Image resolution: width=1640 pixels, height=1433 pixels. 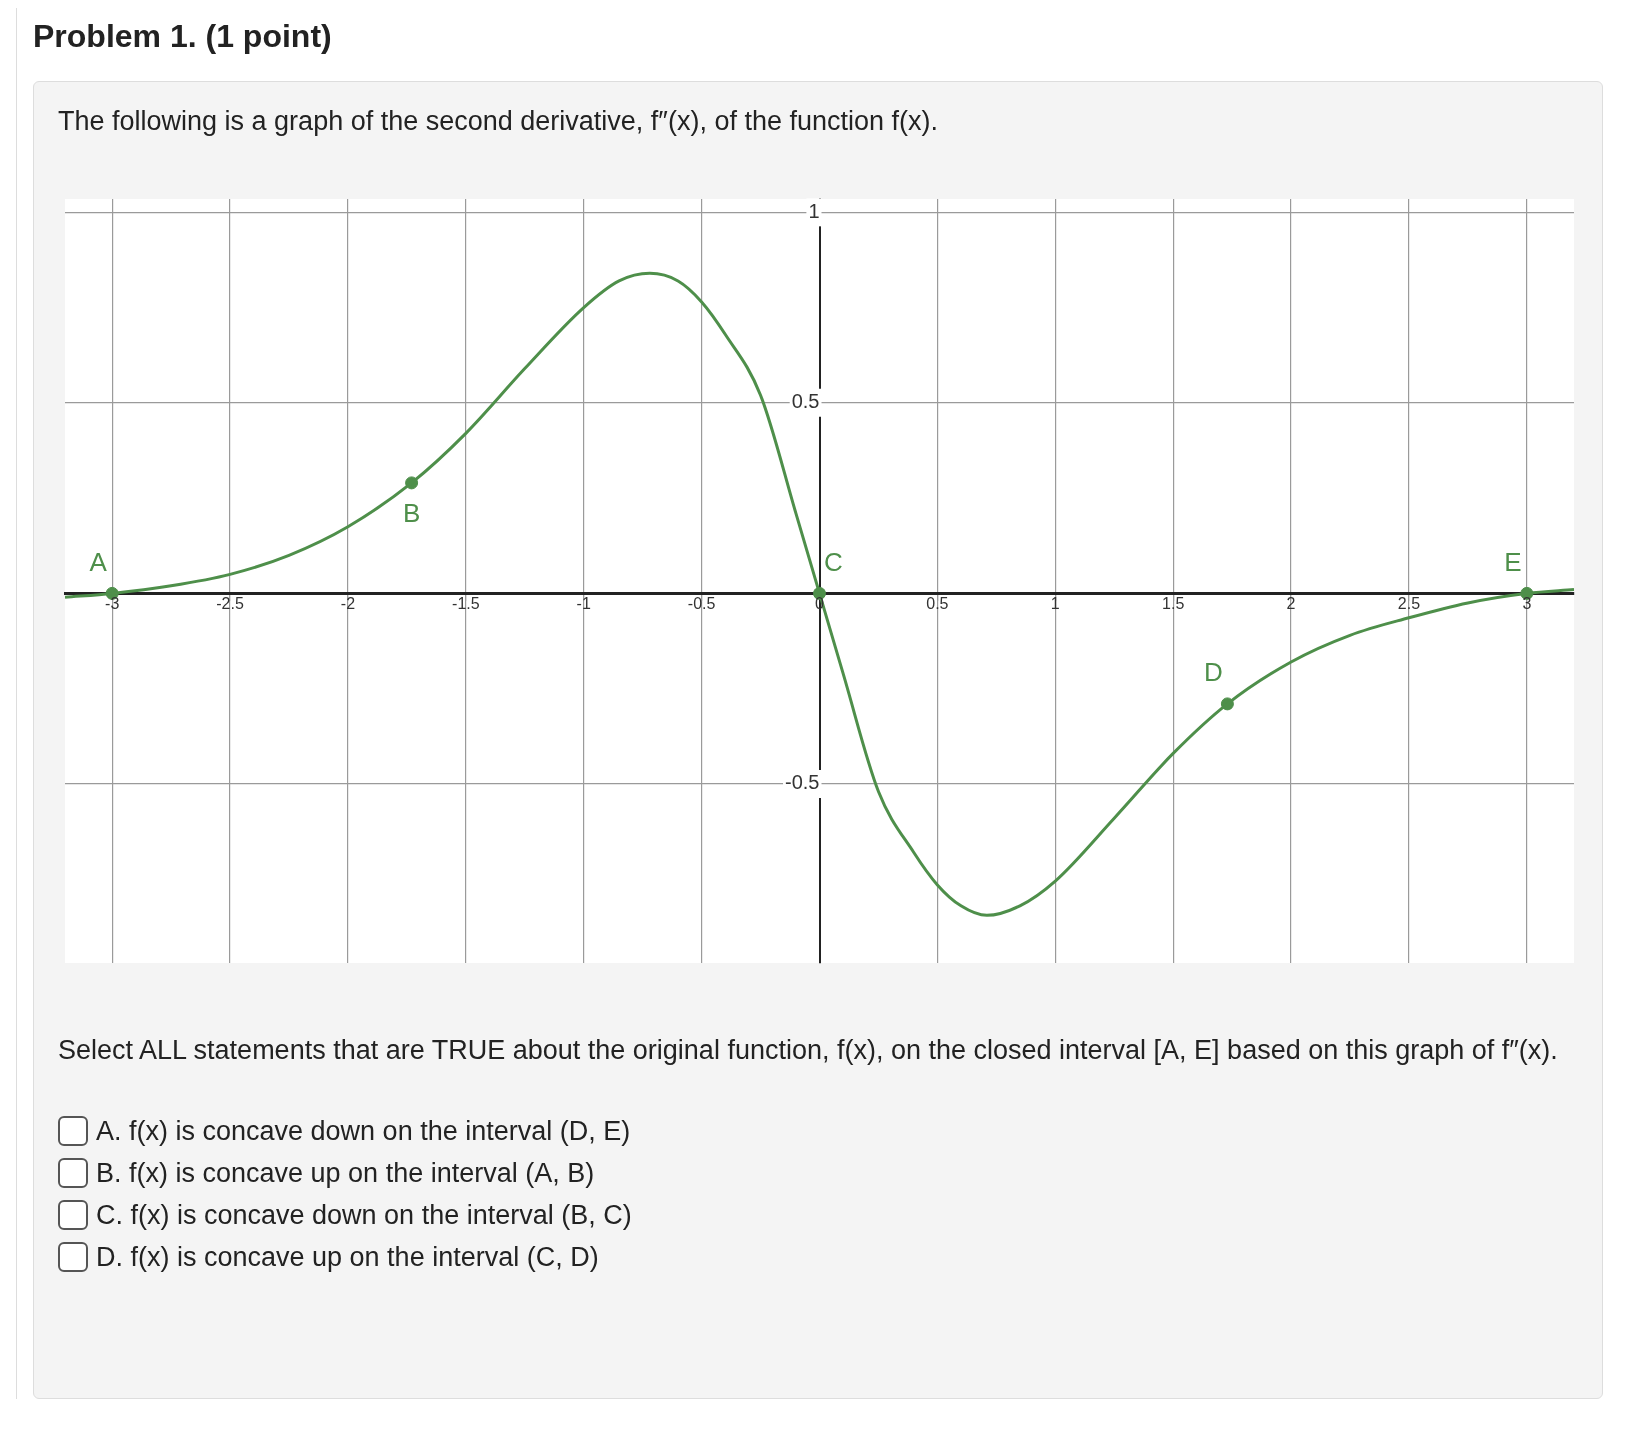 What do you see at coordinates (937, 603) in the screenshot?
I see `x-tick-label: 0.5` at bounding box center [937, 603].